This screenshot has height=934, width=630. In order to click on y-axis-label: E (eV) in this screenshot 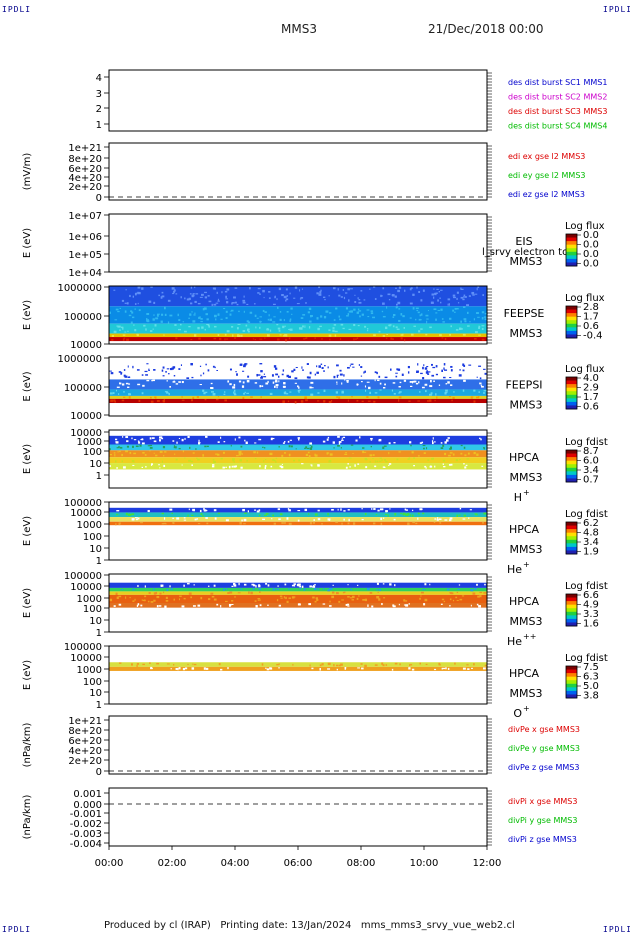, I will do `click(27, 315)`.